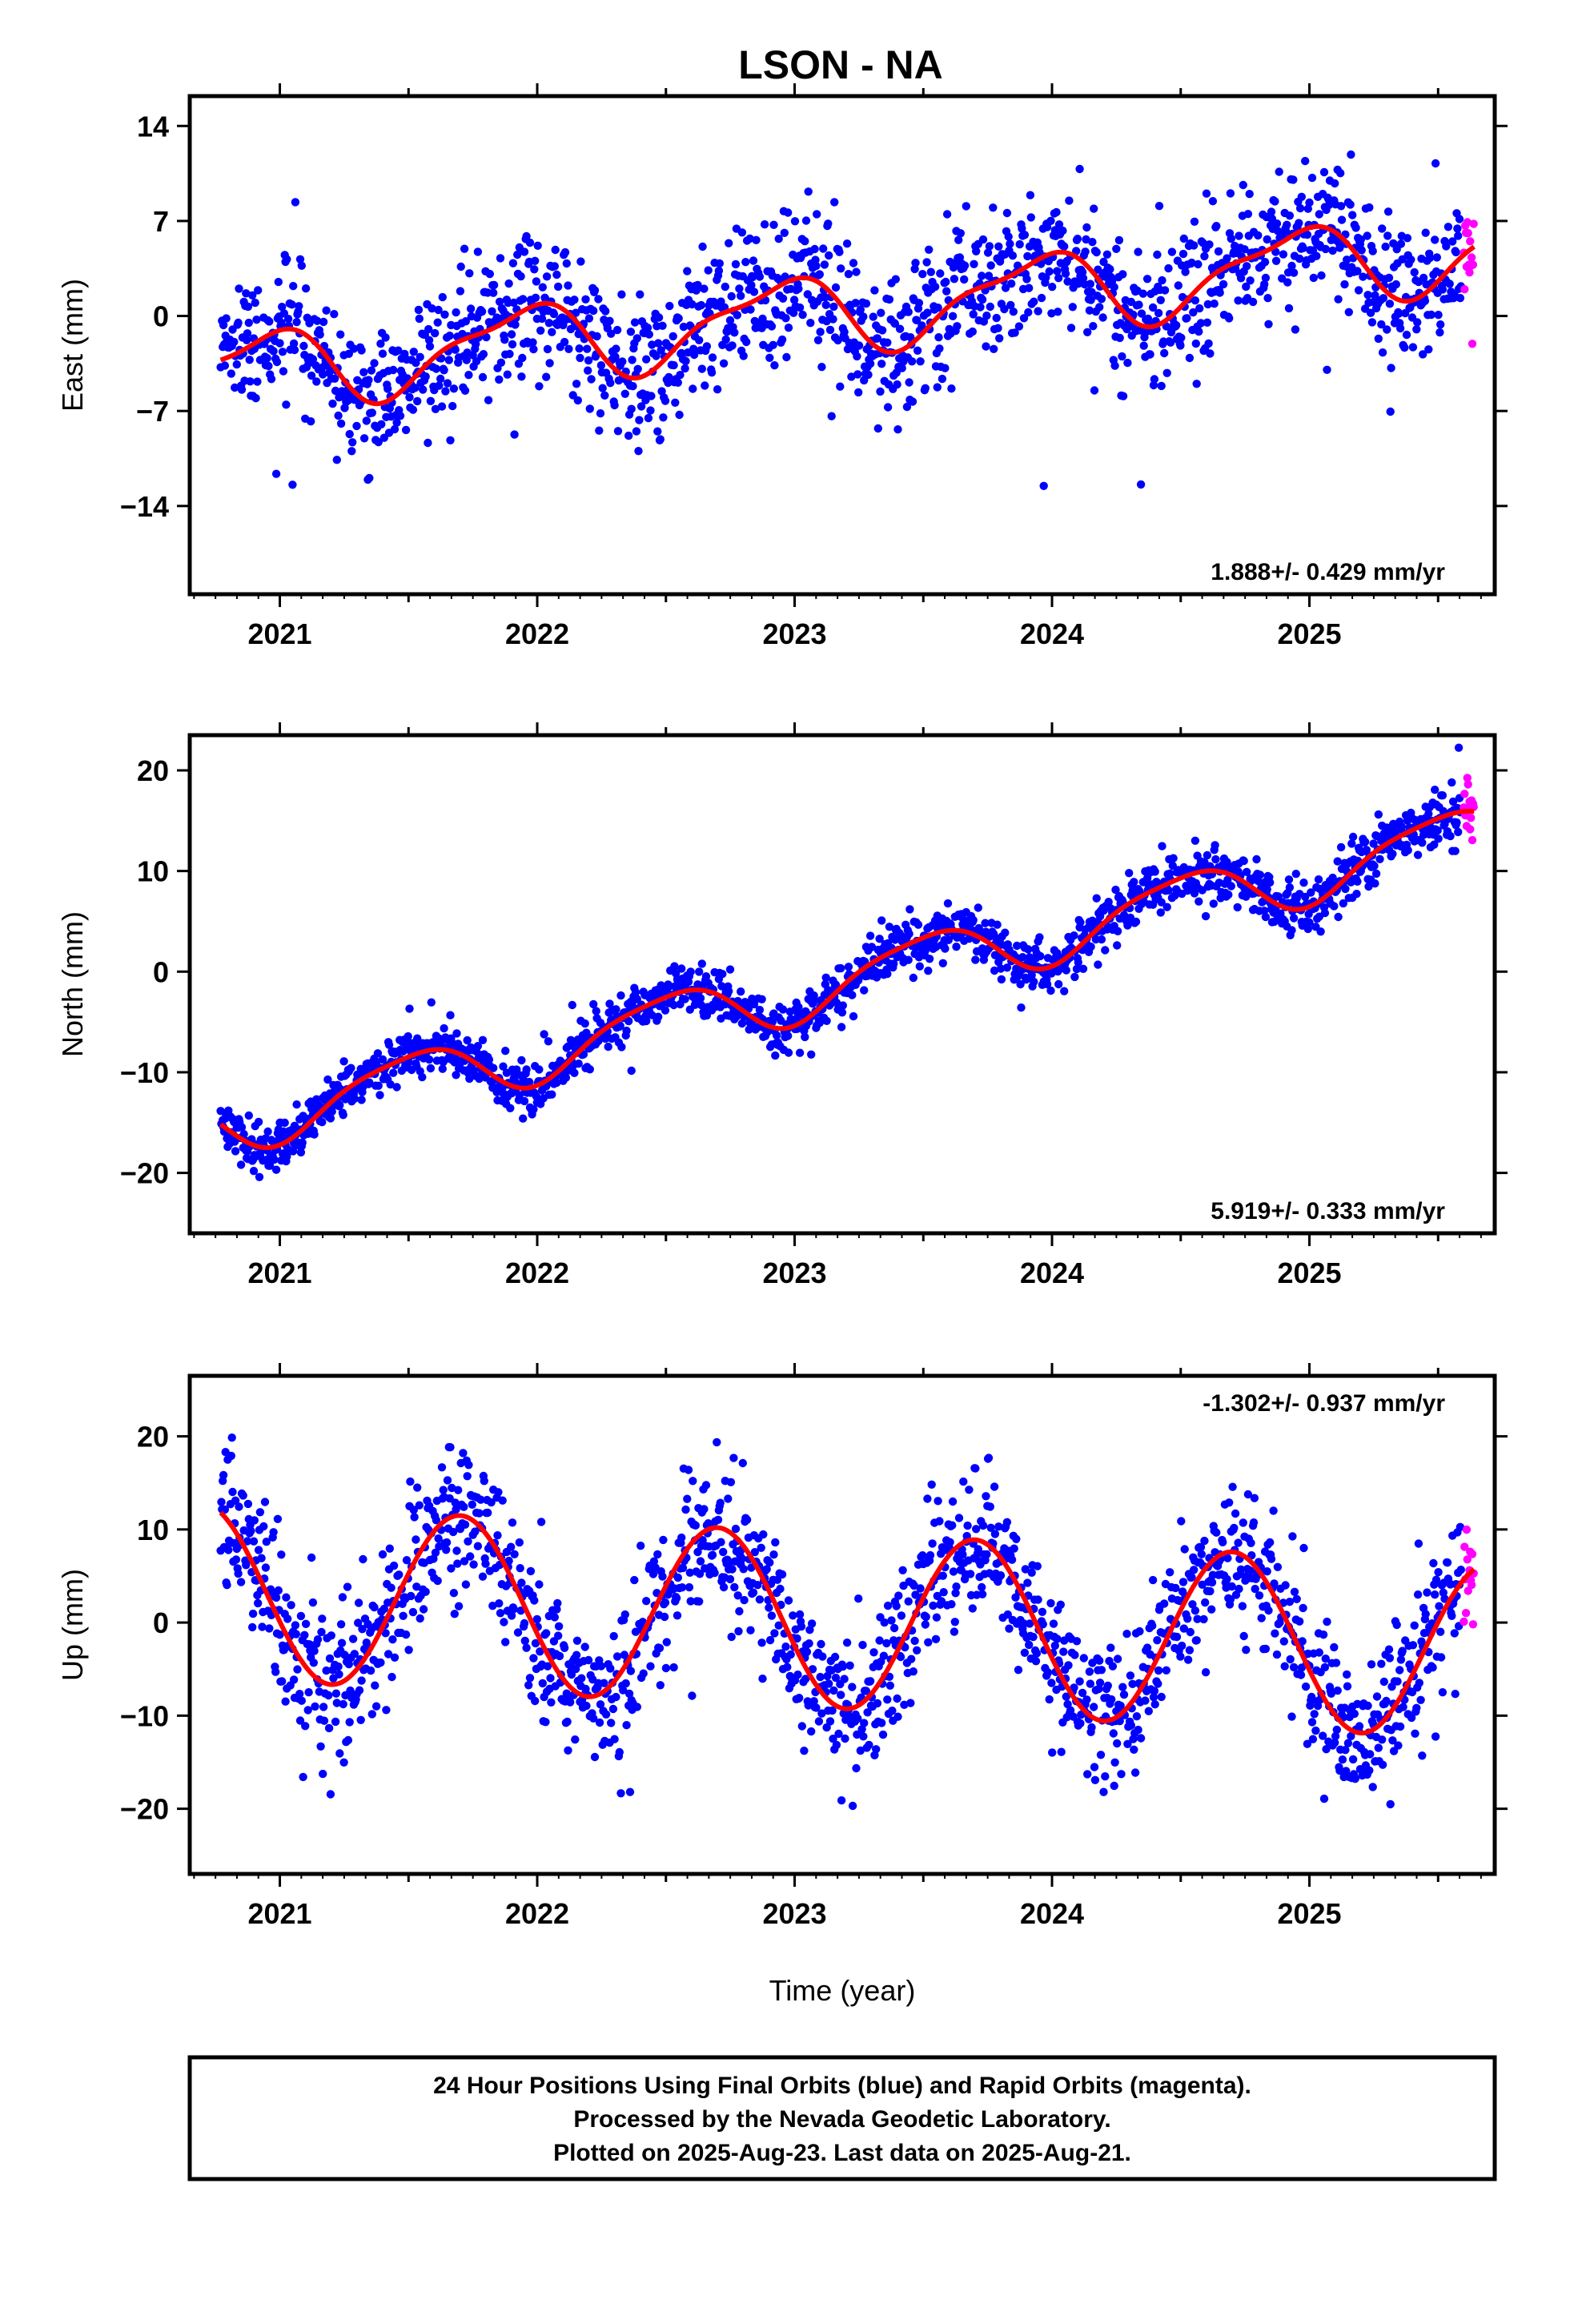 The height and width of the screenshot is (2324, 1582). Describe the element at coordinates (1052, 633) in the screenshot. I see `east-xtick-label: 2024` at that location.